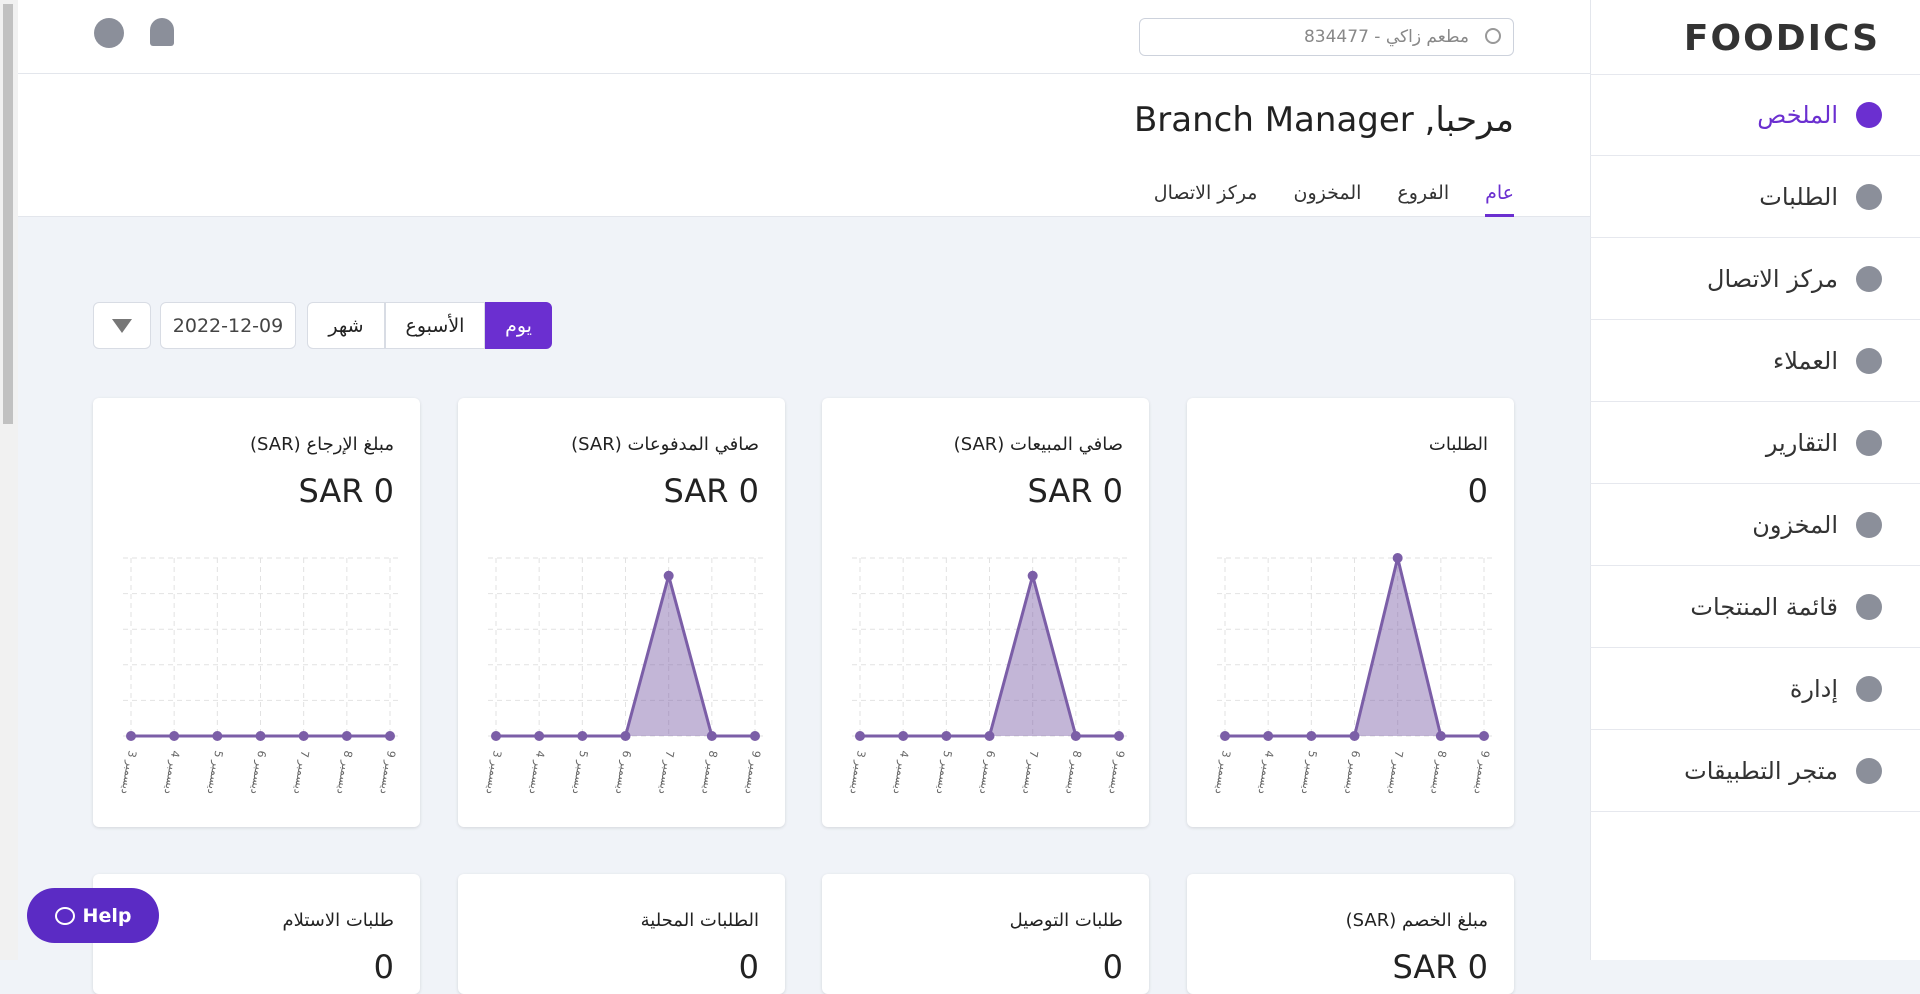  What do you see at coordinates (1416, 920) in the screenshot?
I see `card-title: مبلغ الخصم (SAR)` at bounding box center [1416, 920].